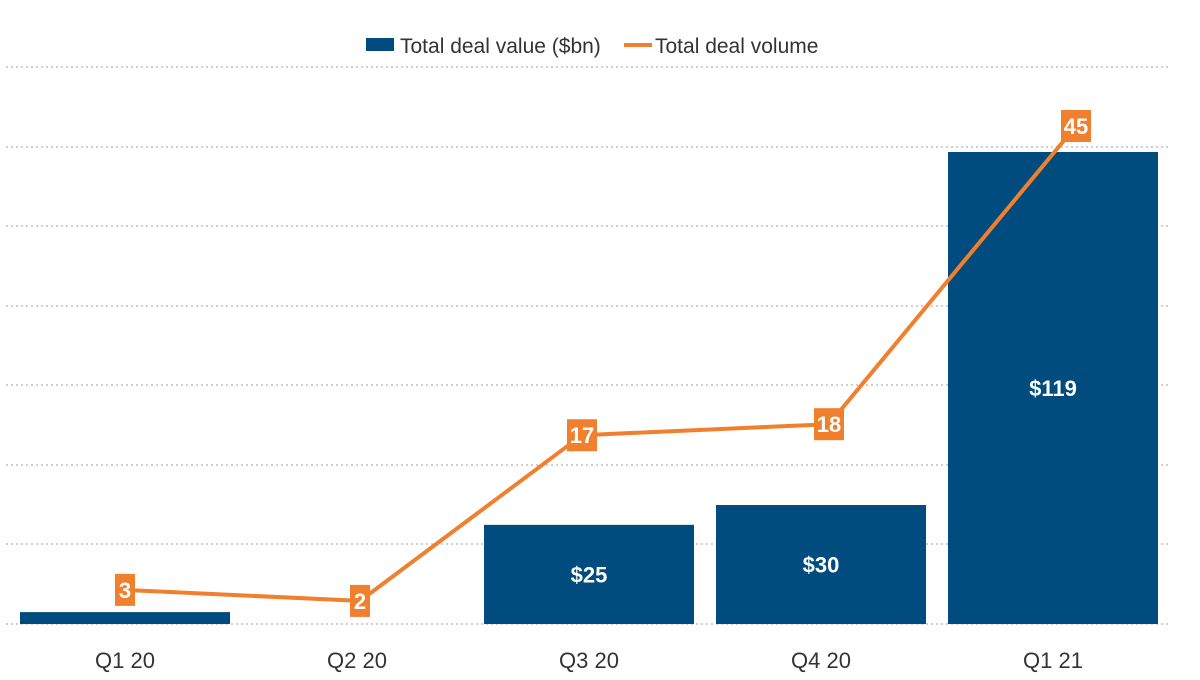 The height and width of the screenshot is (680, 1200). Describe the element at coordinates (1053, 660) in the screenshot. I see `x-tick-label: Q1 21` at that location.